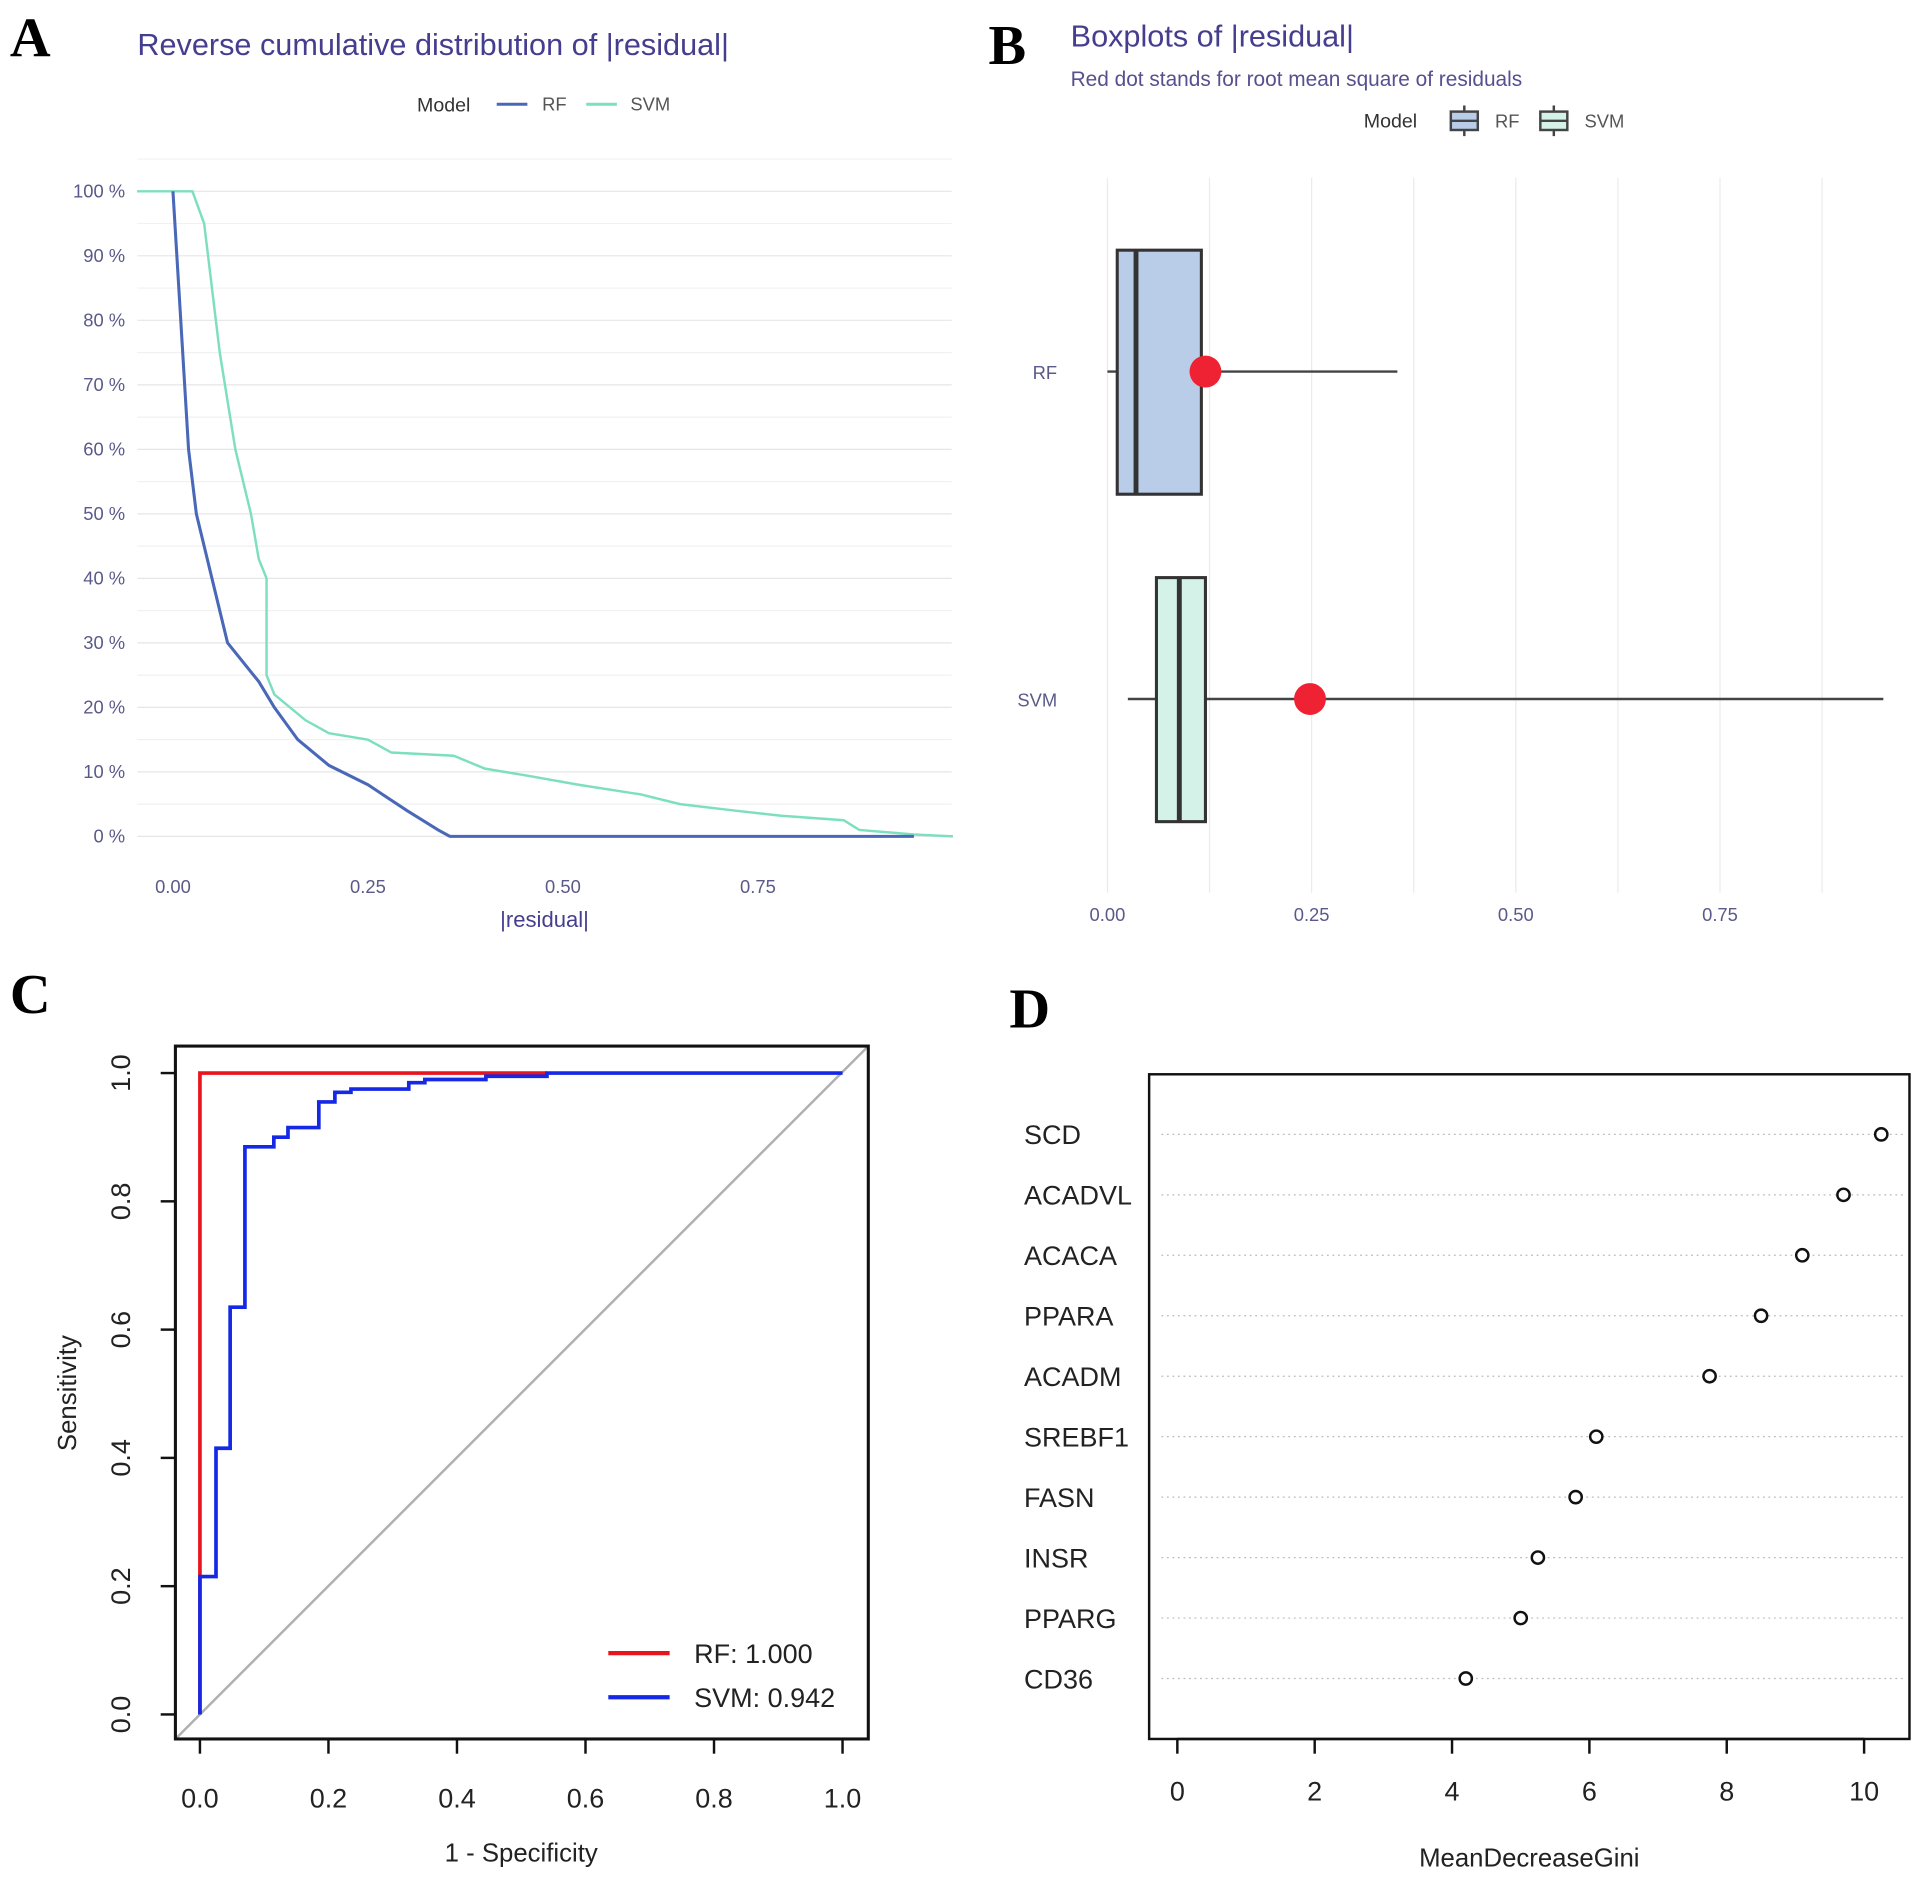  I want to click on y-tick-label: 70 %, so click(104, 384).